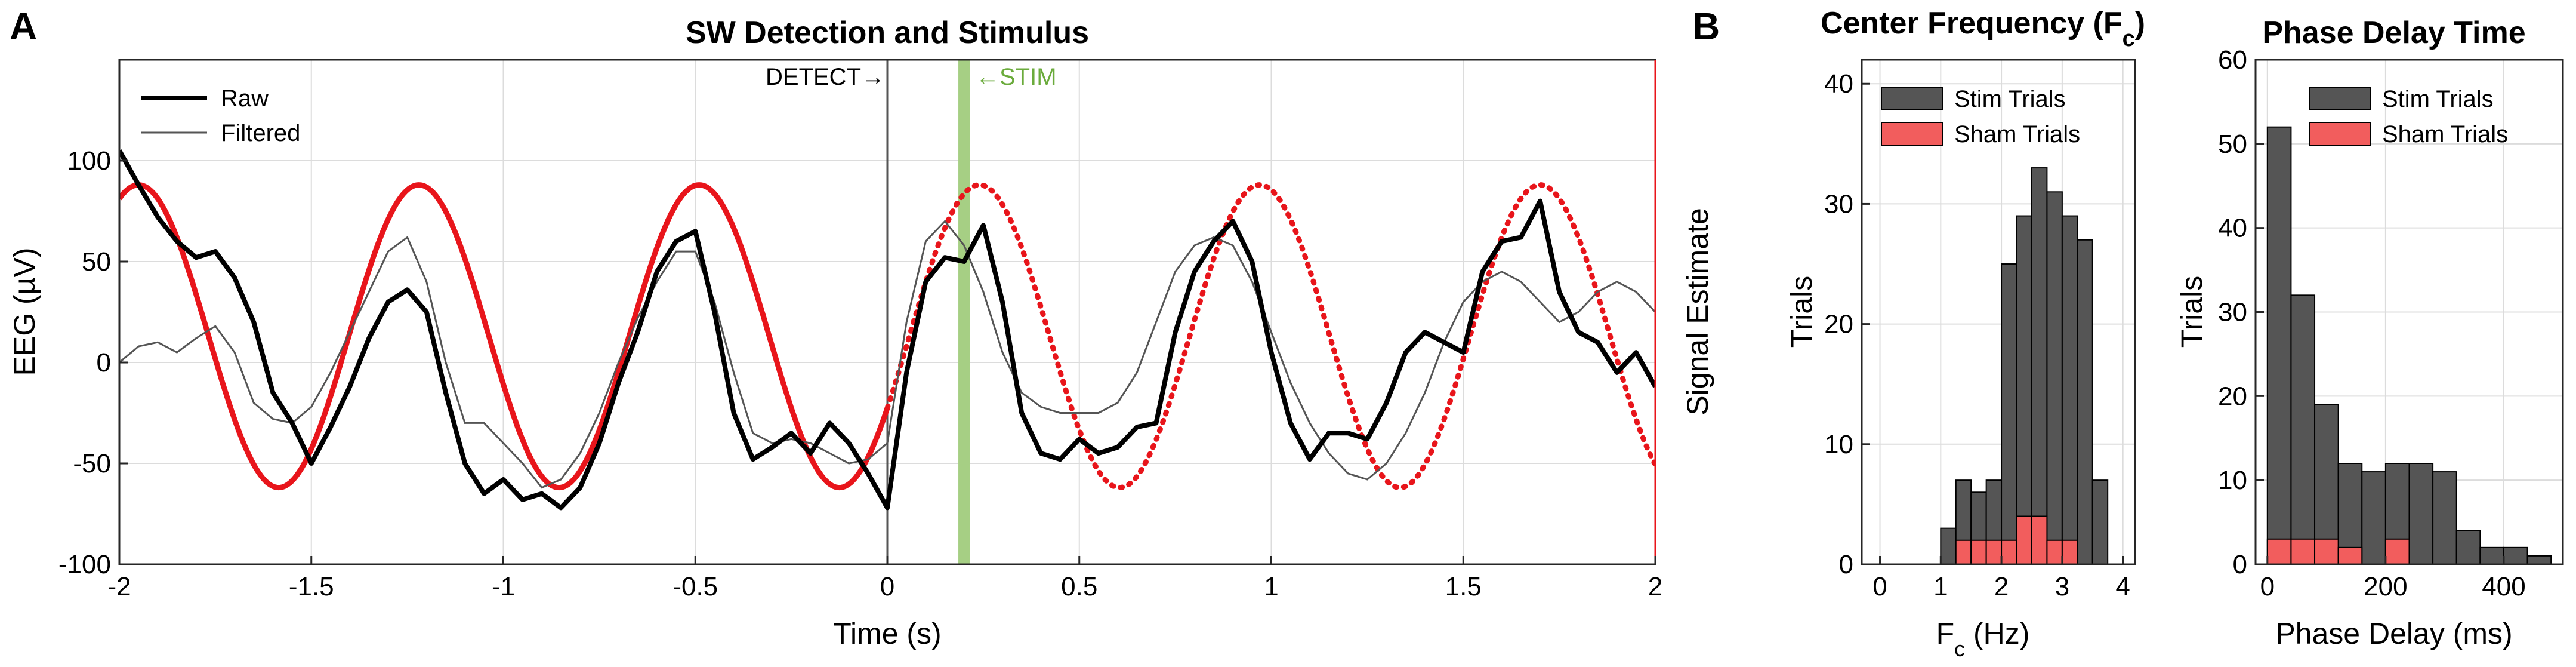  I want to click on b1-bars, so click(2025, 366).